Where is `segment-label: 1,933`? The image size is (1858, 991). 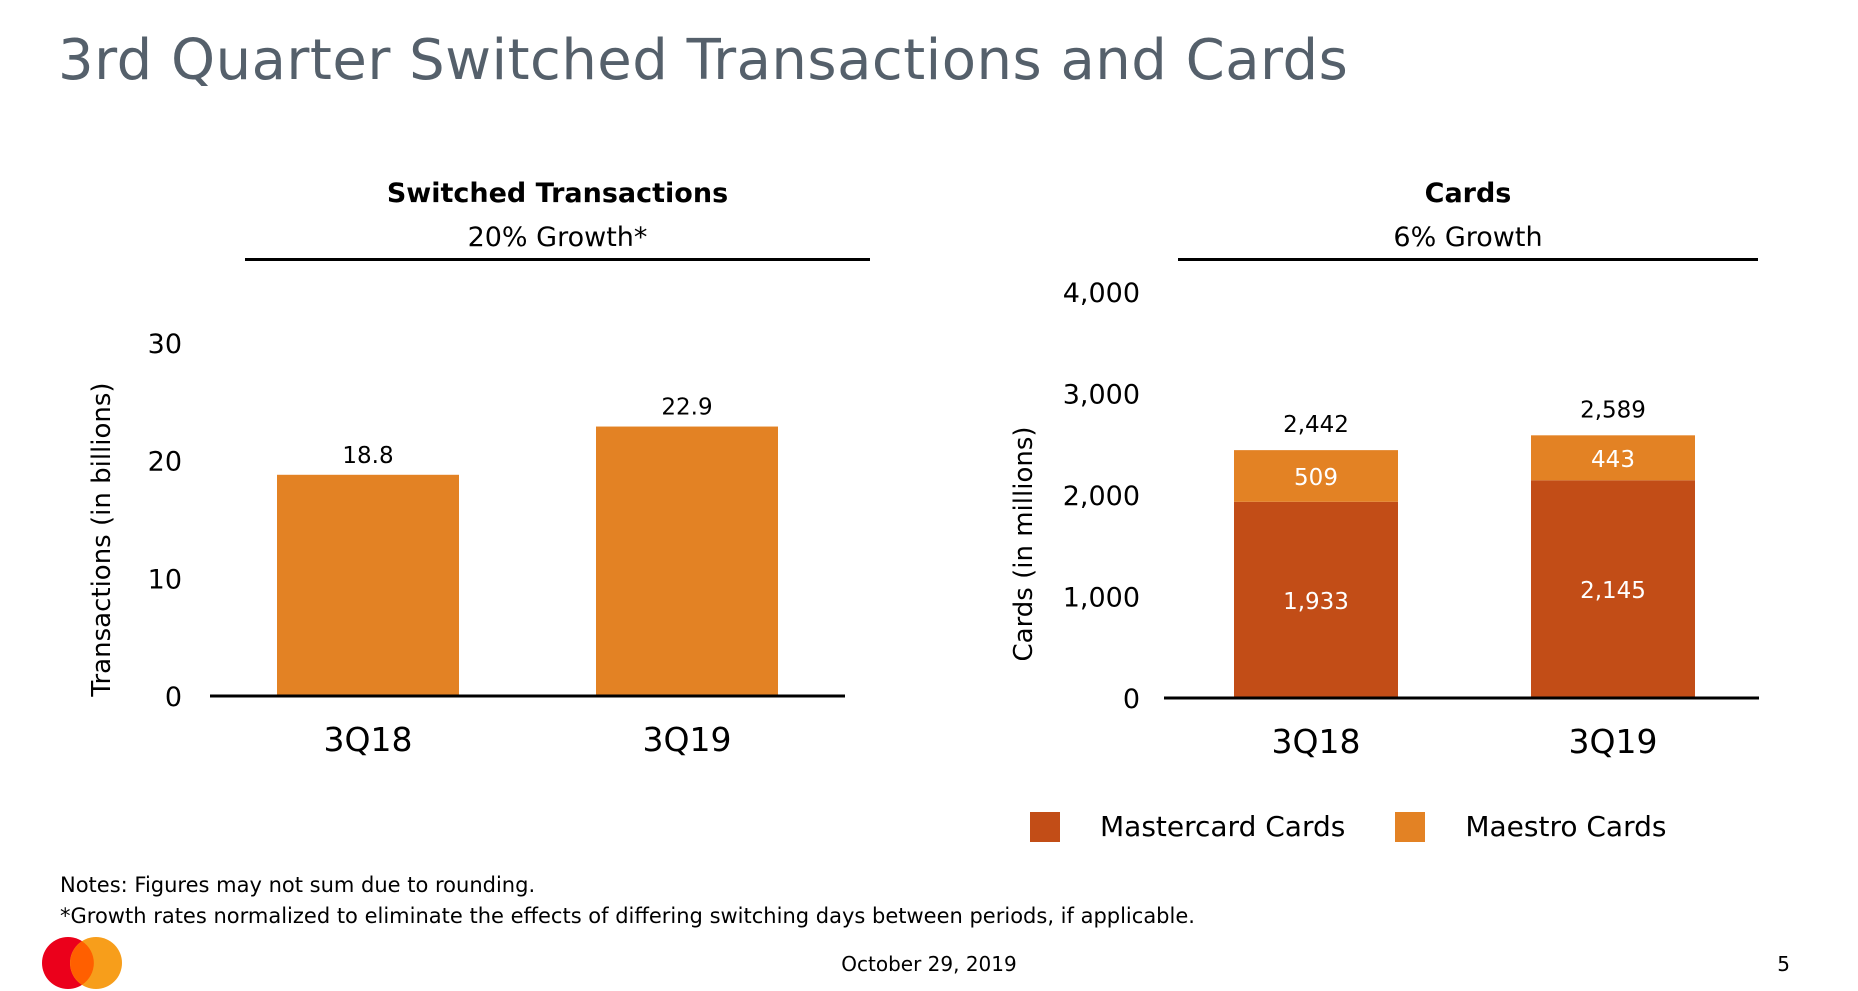 segment-label: 1,933 is located at coordinates (1316, 602).